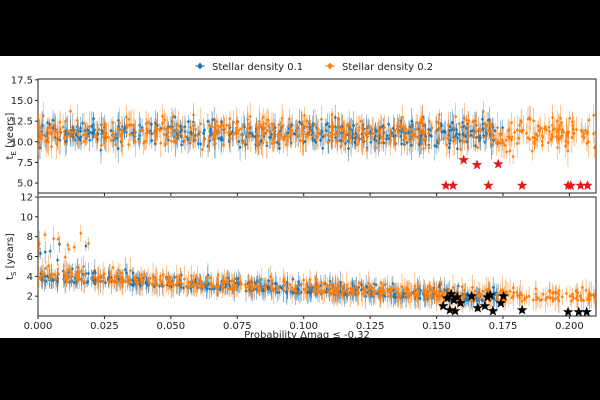  Describe the element at coordinates (104, 326) in the screenshot. I see `x-tick-label: 0.025` at that location.